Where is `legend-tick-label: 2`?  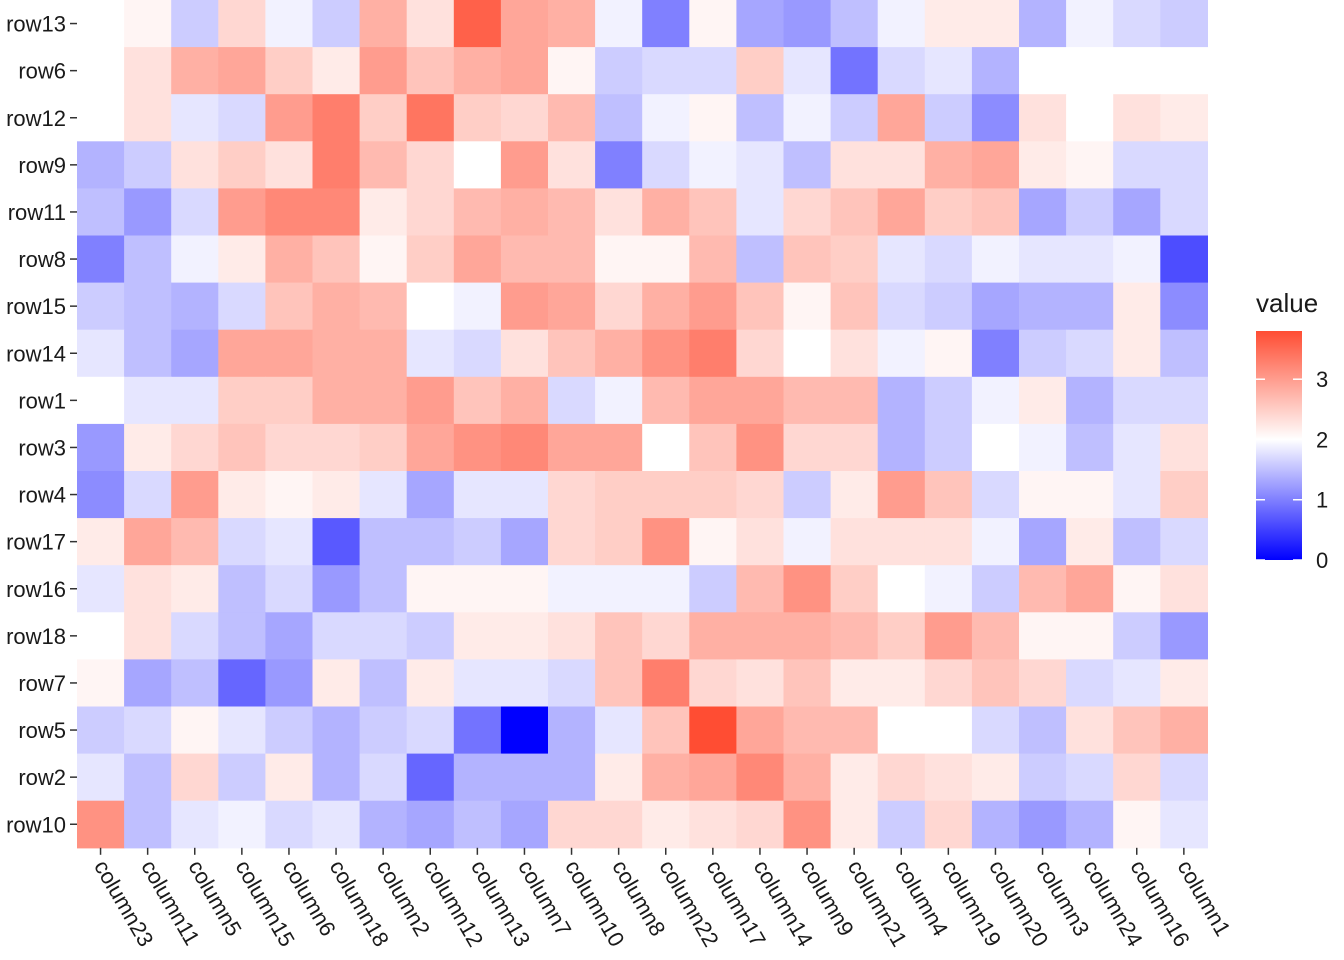
legend-tick-label: 2 is located at coordinates (1322, 439).